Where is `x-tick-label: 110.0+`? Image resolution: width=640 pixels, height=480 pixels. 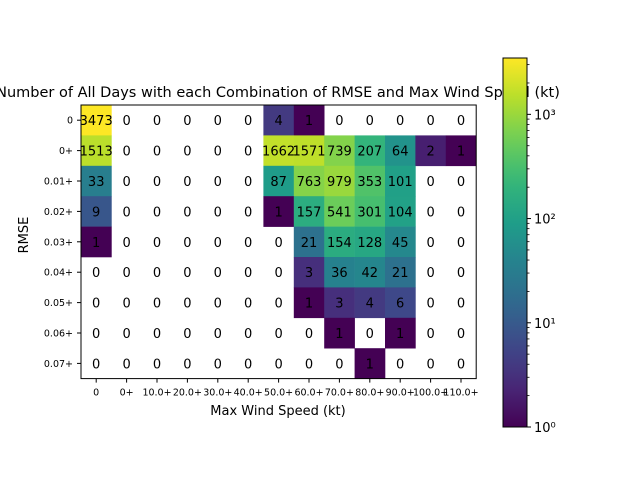 x-tick-label: 110.0+ is located at coordinates (460, 393).